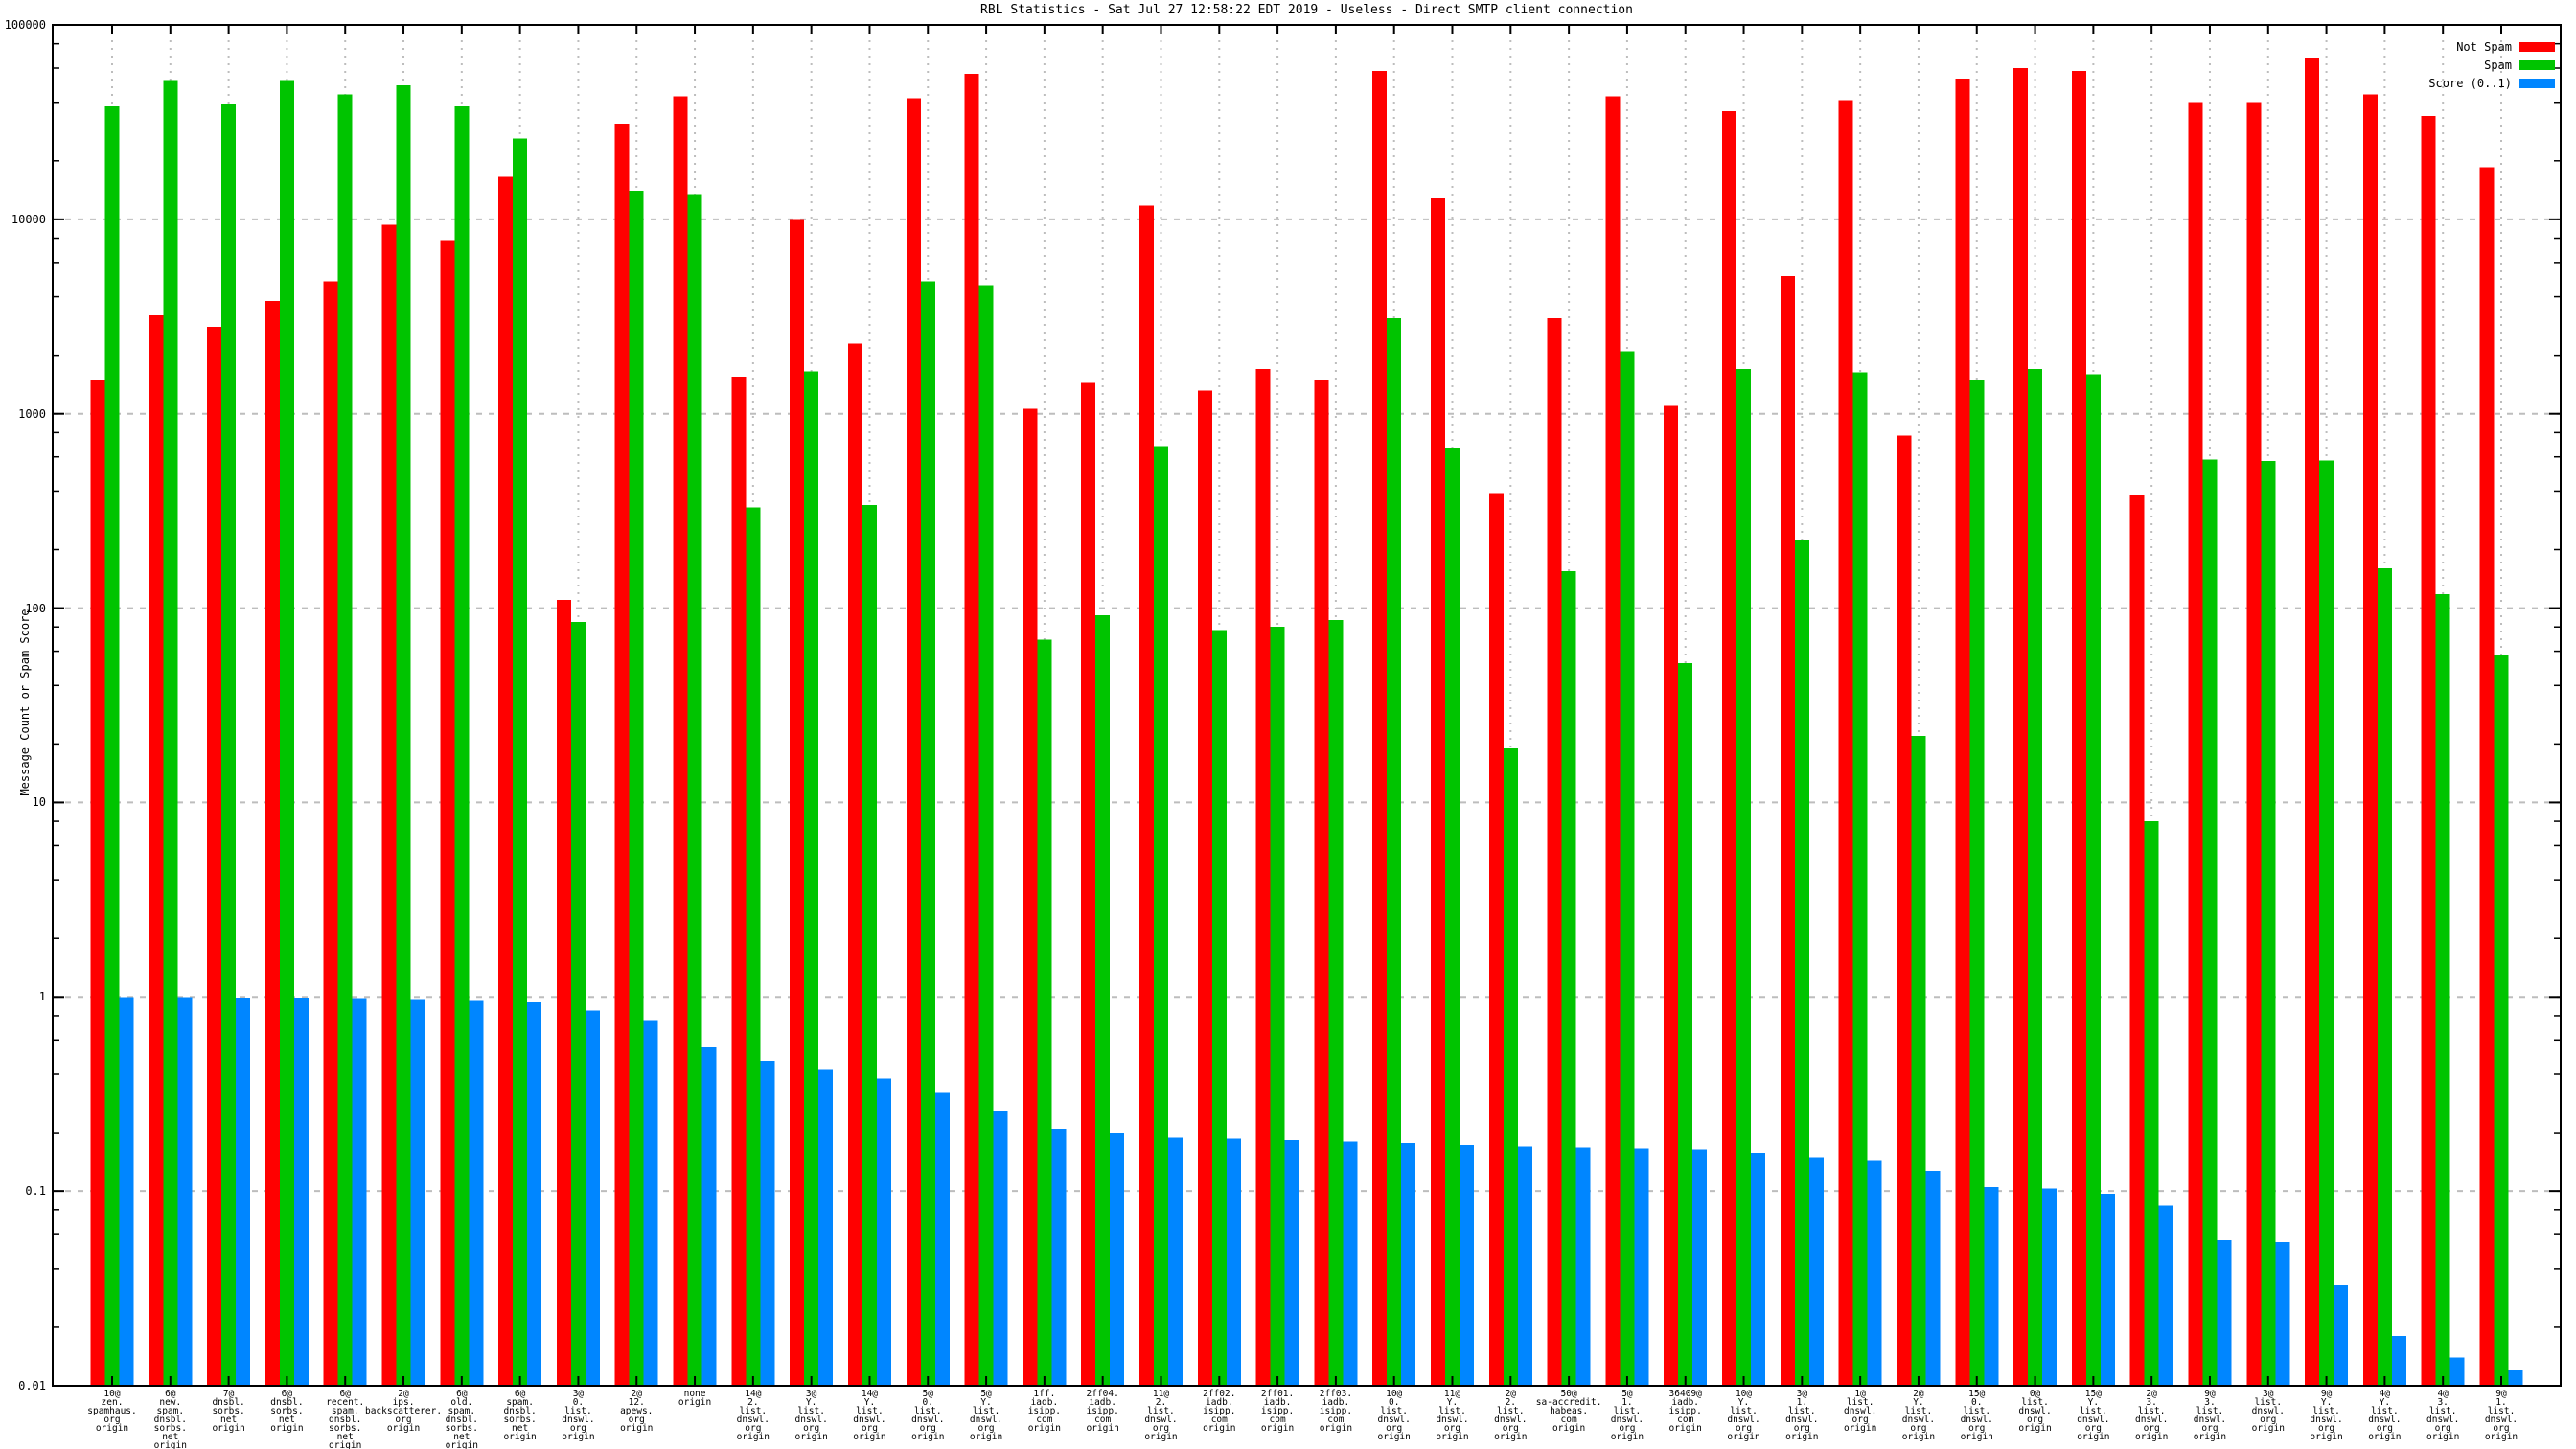 Image resolution: width=2576 pixels, height=1449 pixels. Describe the element at coordinates (1102, 1411) in the screenshot. I see `x-category-label: 2ff04. iadb. isipp. com origin` at that location.